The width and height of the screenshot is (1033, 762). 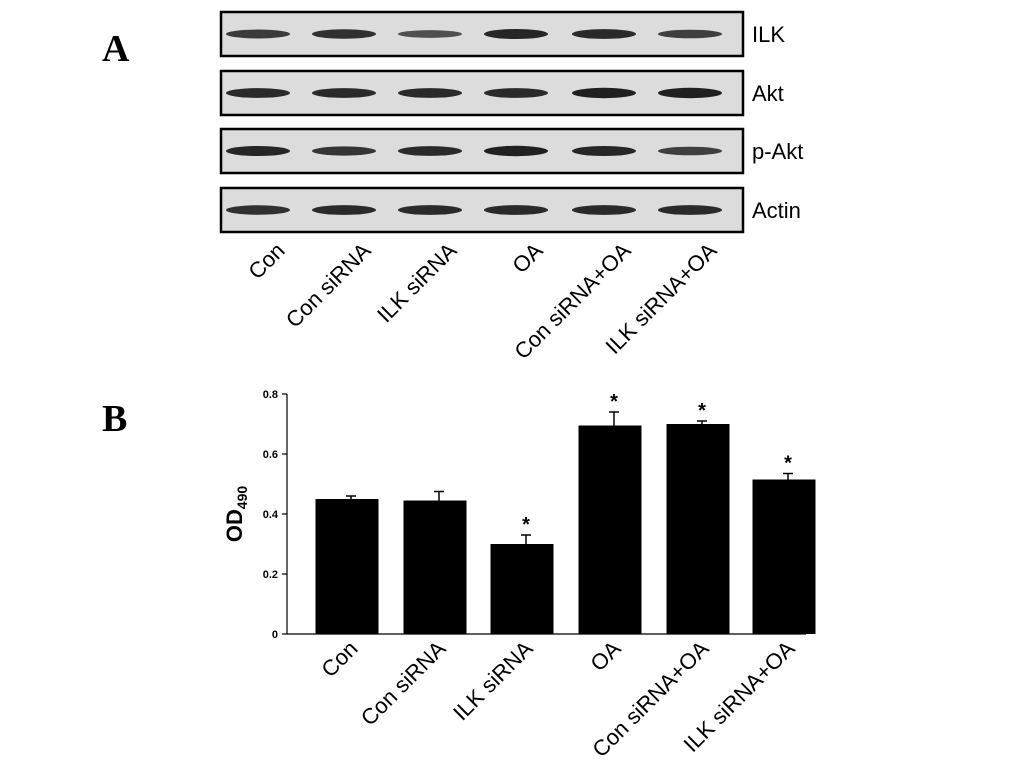 I want to click on blot-row-actin: Actin, so click(x=510, y=210).